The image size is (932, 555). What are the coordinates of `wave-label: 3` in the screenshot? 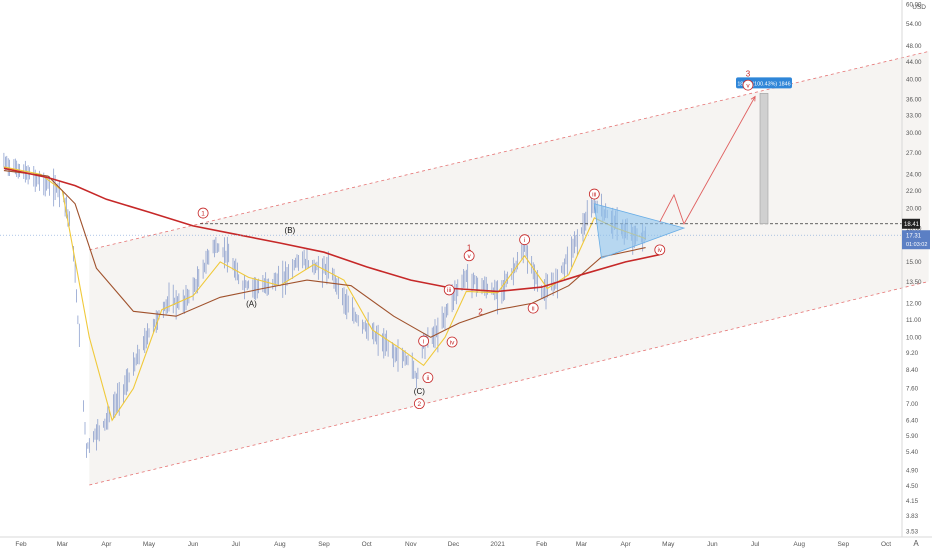 It's located at (748, 73).